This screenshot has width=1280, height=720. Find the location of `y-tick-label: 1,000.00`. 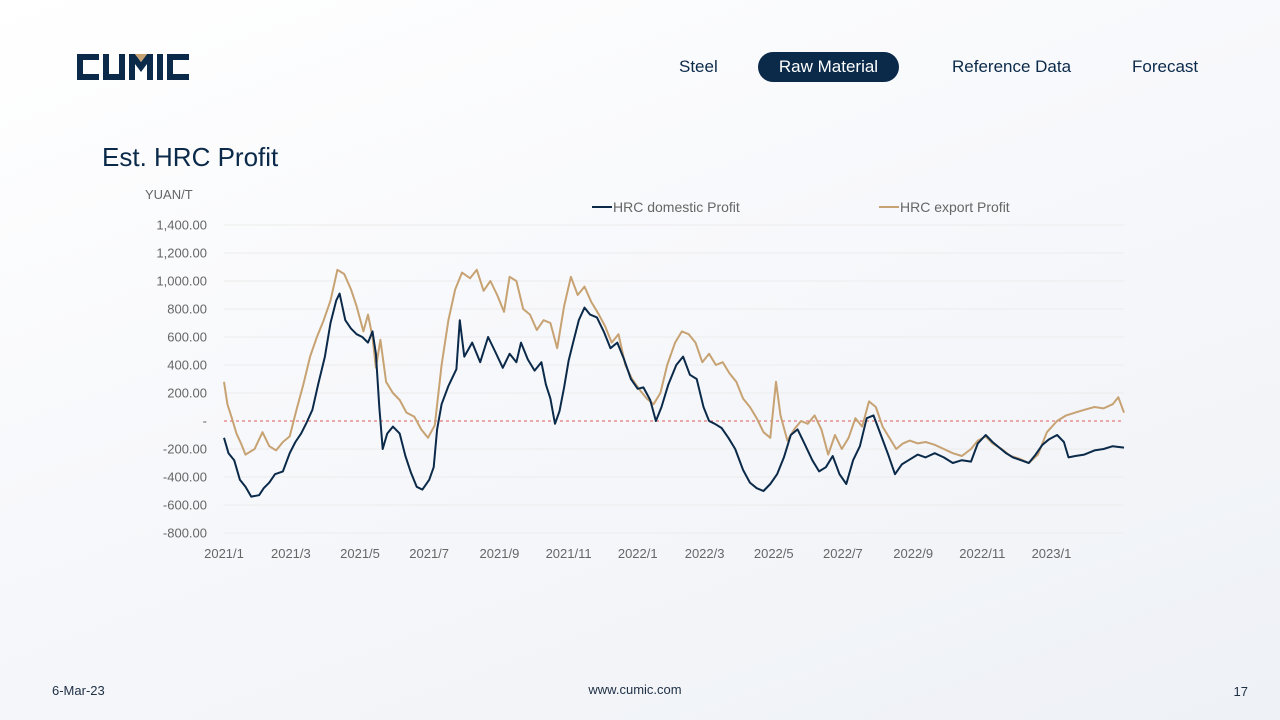

y-tick-label: 1,000.00 is located at coordinates (181, 281).